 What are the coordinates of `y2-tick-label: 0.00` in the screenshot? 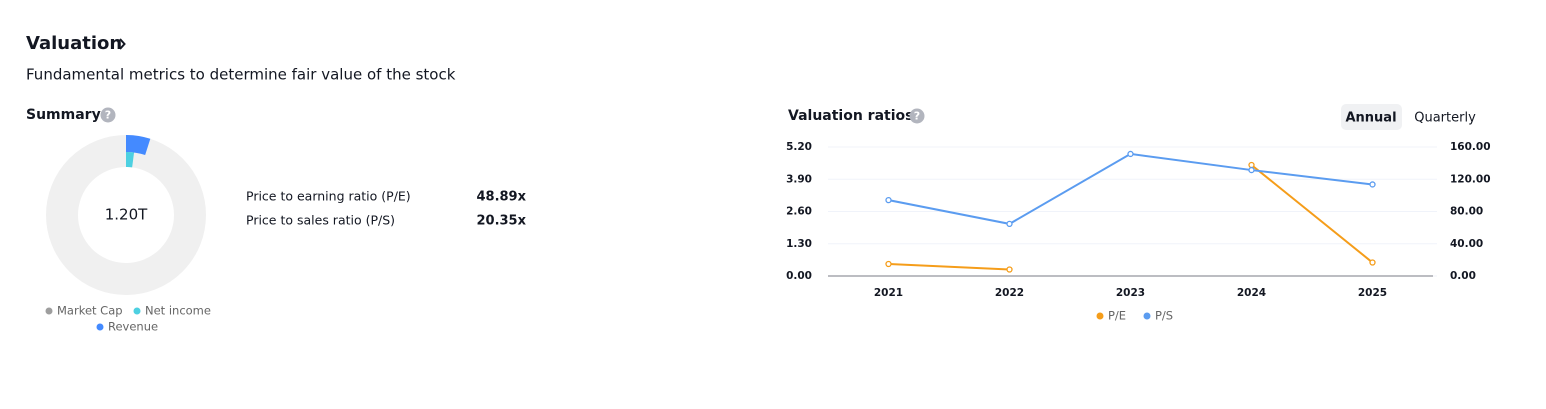 It's located at (1463, 276).